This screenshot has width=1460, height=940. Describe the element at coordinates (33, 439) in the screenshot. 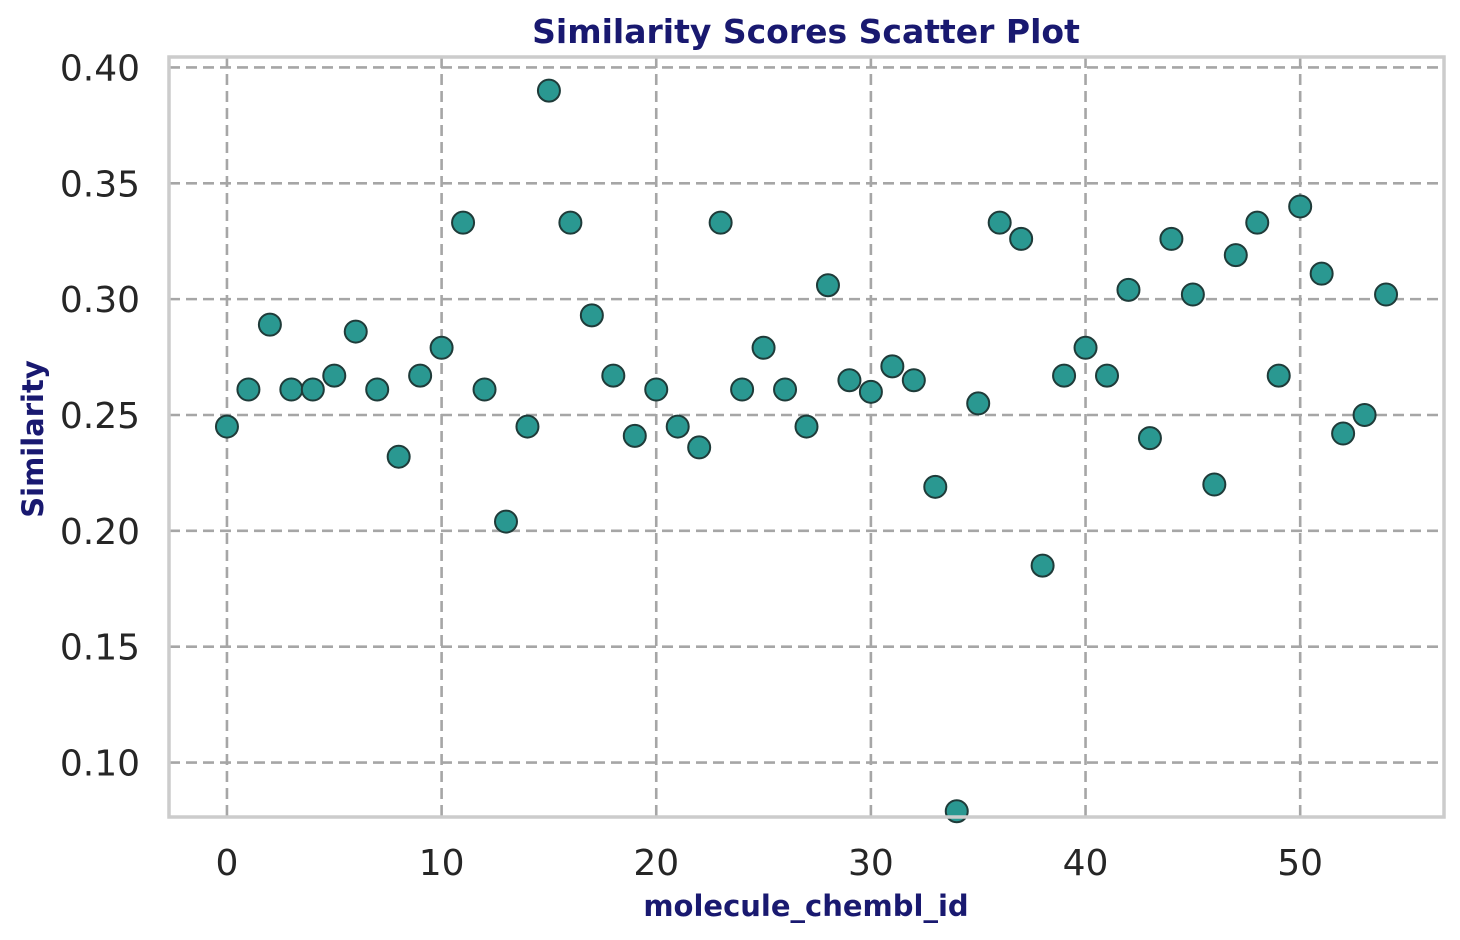

I see `y-axis-label: Similarity` at that location.